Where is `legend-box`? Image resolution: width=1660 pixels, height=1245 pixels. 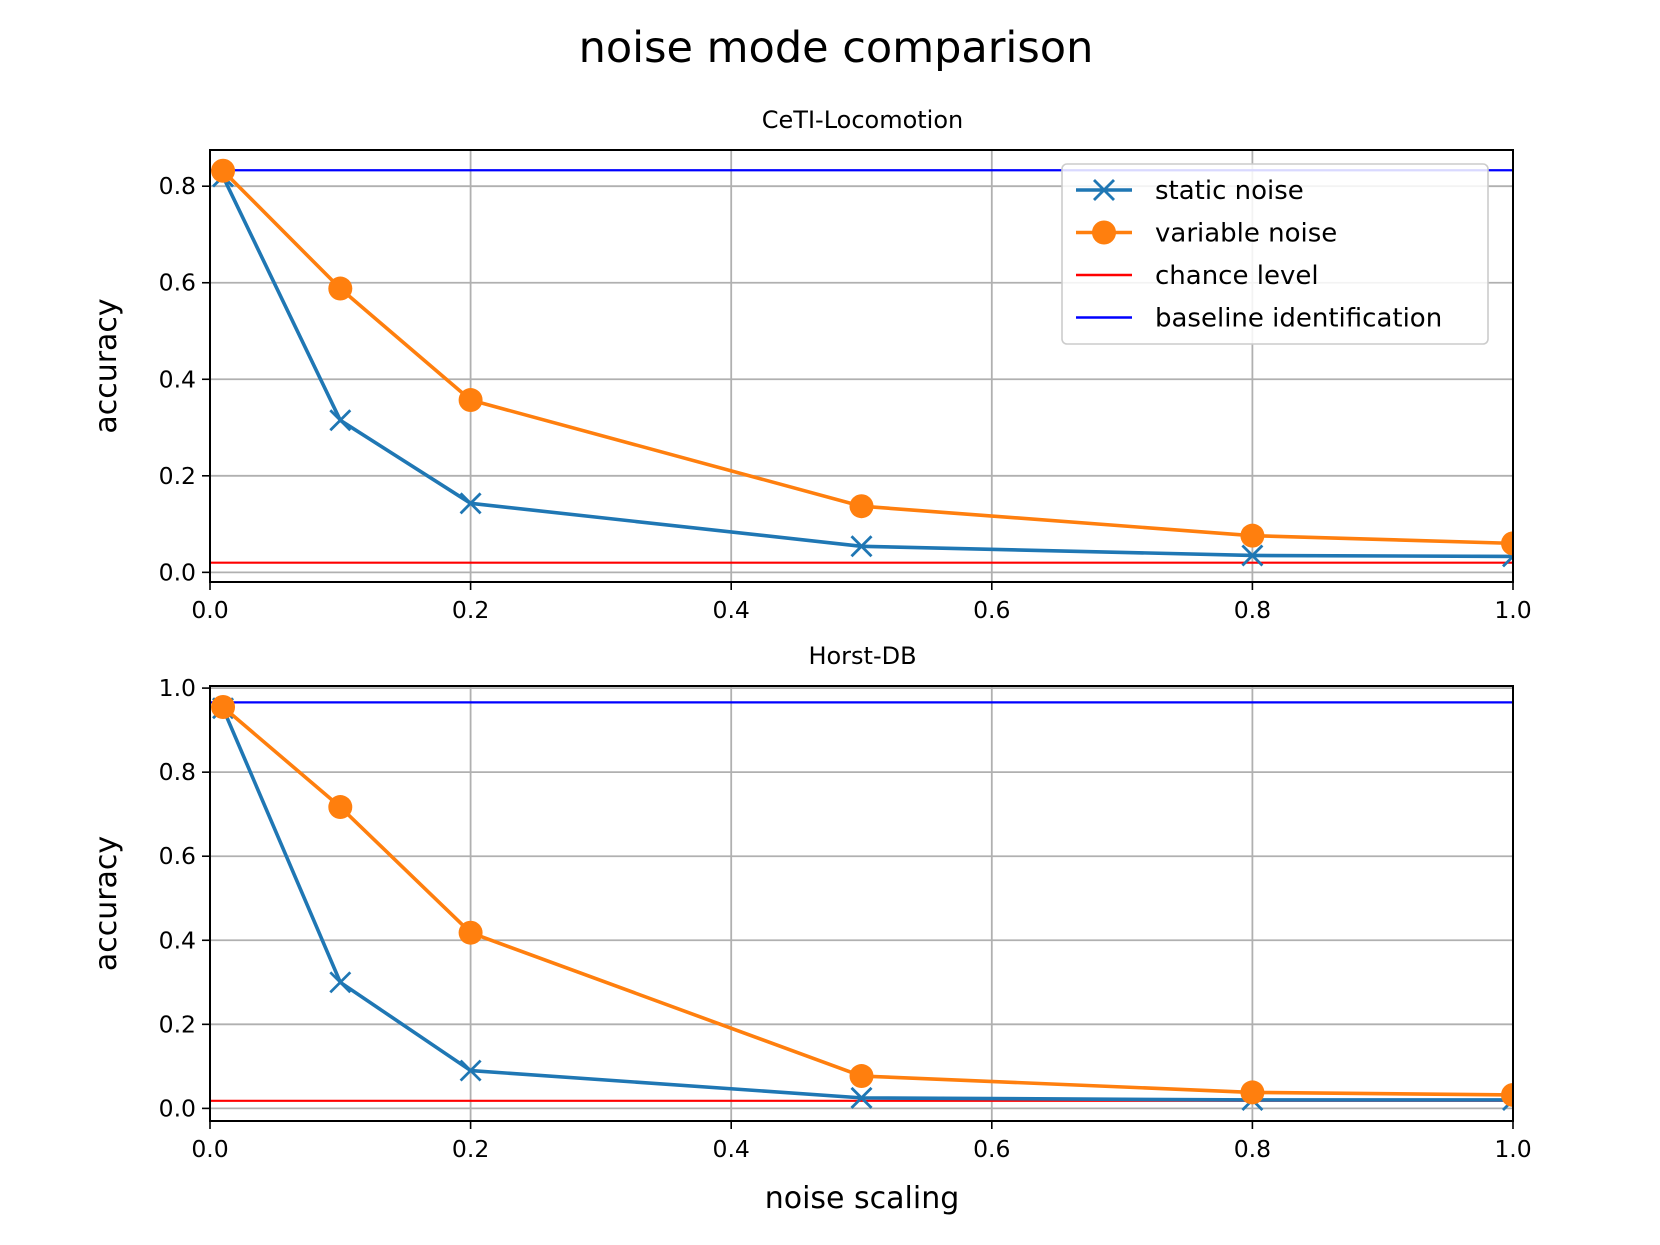
legend-box is located at coordinates (1275, 254).